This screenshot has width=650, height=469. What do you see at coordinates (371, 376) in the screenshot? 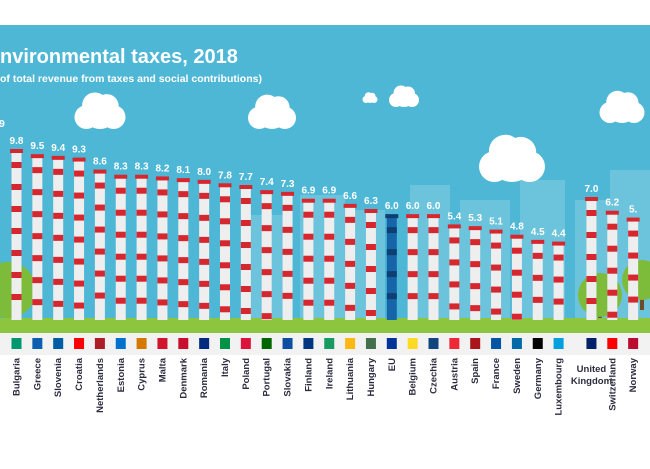
I see `category-label: Hungary` at bounding box center [371, 376].